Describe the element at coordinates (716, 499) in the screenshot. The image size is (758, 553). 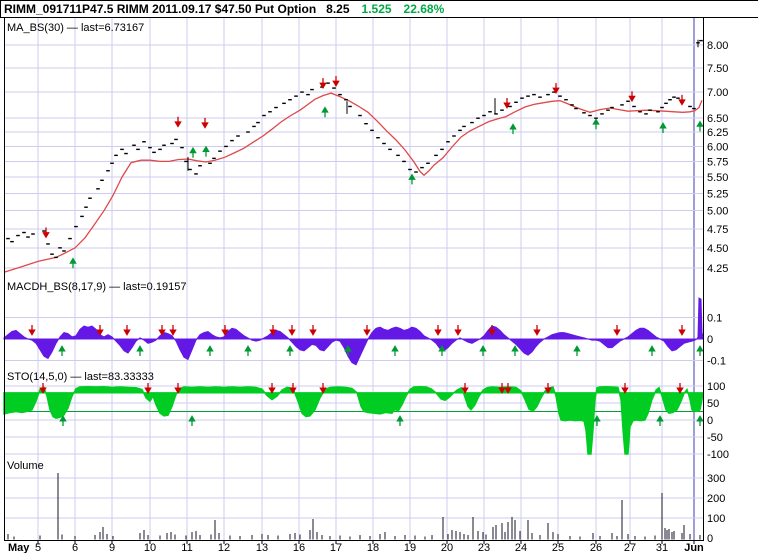
I see `volume-axis-label: 200` at that location.